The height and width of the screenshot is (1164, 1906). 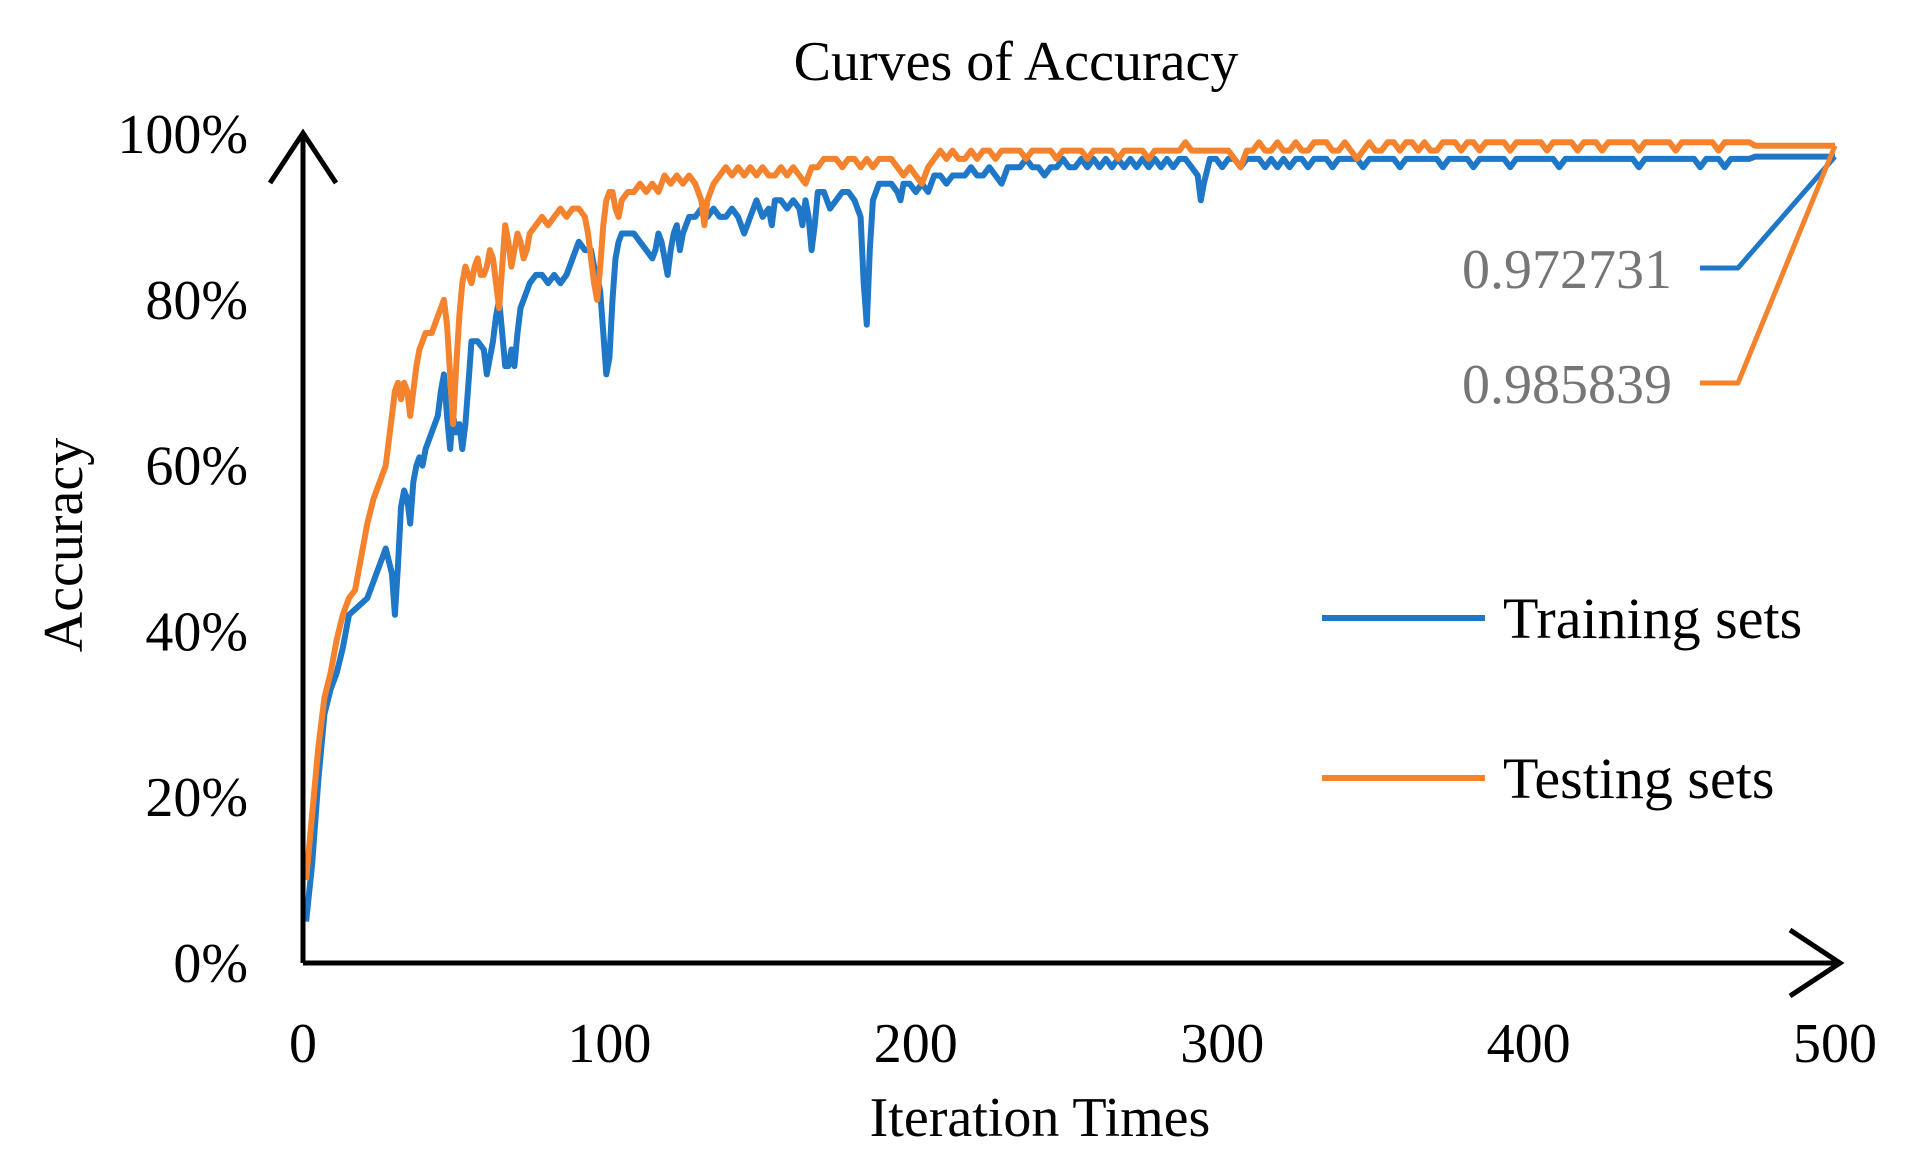 What do you see at coordinates (609, 1044) in the screenshot?
I see `x-tick-label: 100` at bounding box center [609, 1044].